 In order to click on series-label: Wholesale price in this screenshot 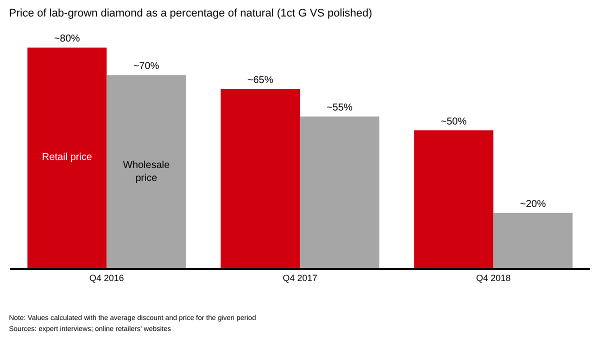, I will do `click(146, 172)`.